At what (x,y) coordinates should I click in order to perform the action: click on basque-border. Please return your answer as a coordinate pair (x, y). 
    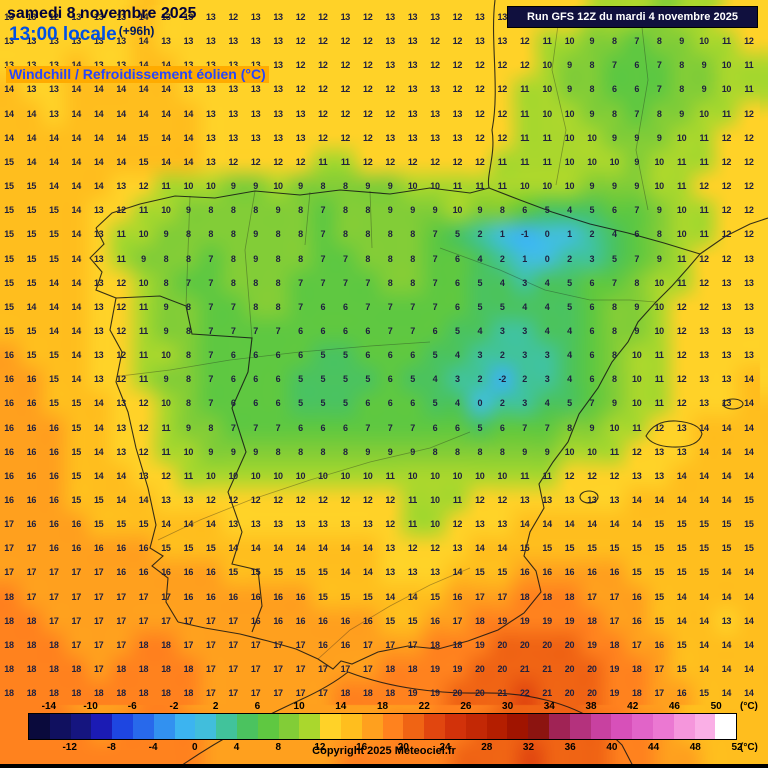
    Looking at the image, I should click on (371, 219).